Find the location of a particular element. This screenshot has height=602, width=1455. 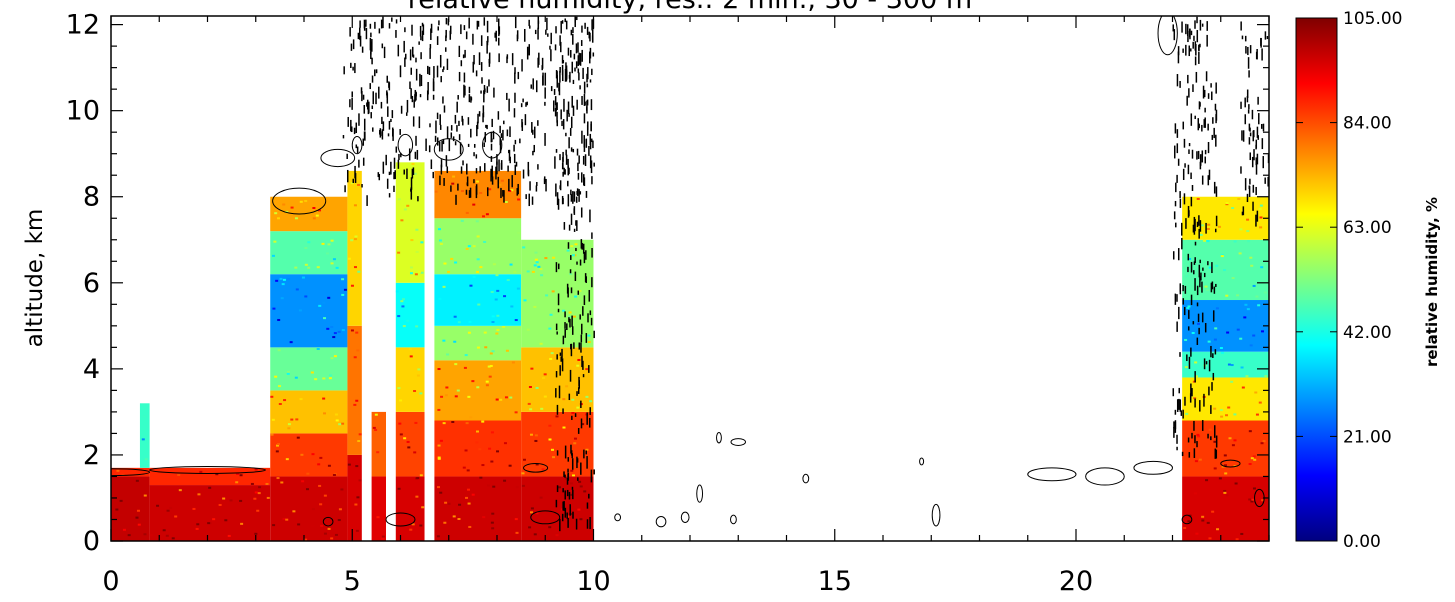

contour-line is located at coordinates (405, 145).